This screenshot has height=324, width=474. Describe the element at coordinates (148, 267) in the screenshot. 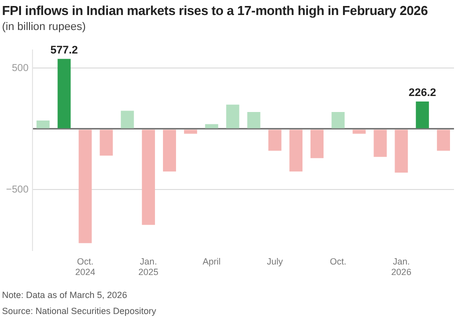

I see `x-tick-label: Jan. 2025` at that location.